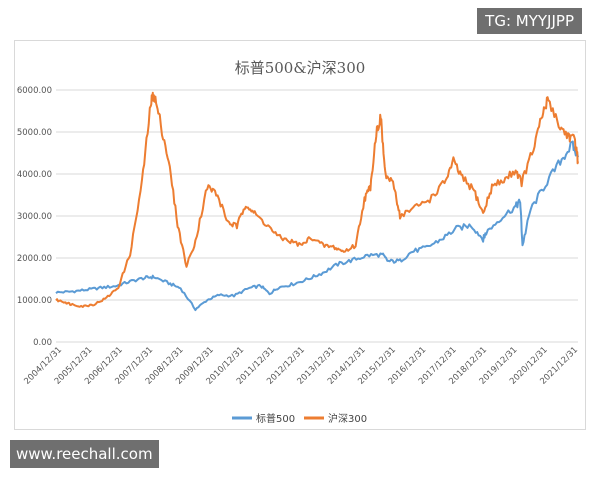 Image resolution: width=600 pixels, height=480 pixels. What do you see at coordinates (300, 68) in the screenshot?
I see `chart-title: 标普500&沪深300` at bounding box center [300, 68].